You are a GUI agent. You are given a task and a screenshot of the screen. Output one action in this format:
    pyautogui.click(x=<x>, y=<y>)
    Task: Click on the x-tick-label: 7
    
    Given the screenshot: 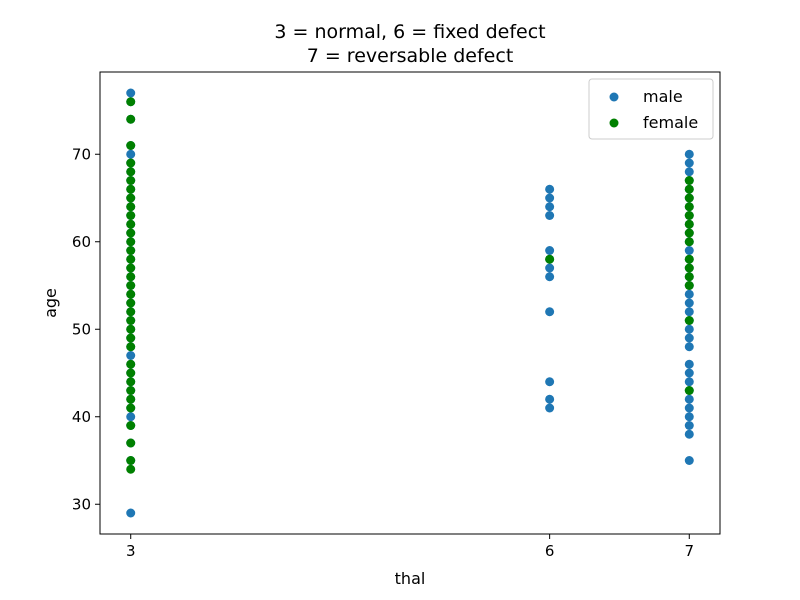 What is the action you would take?
    pyautogui.click(x=690, y=551)
    